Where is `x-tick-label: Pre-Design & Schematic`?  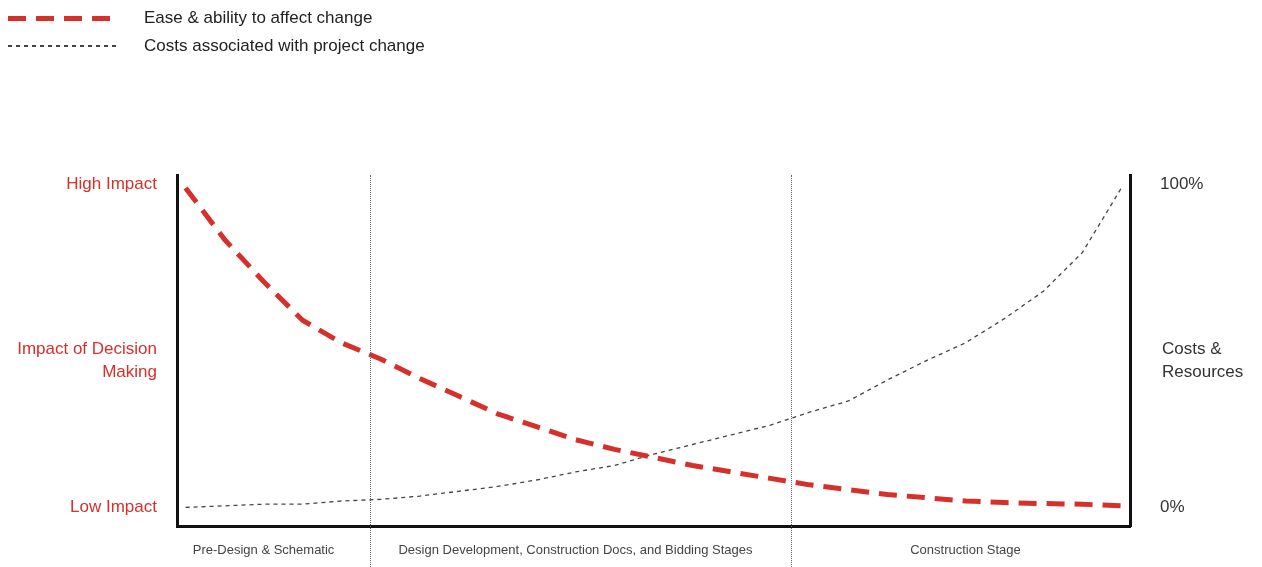 x-tick-label: Pre-Design & Schematic is located at coordinates (263, 550).